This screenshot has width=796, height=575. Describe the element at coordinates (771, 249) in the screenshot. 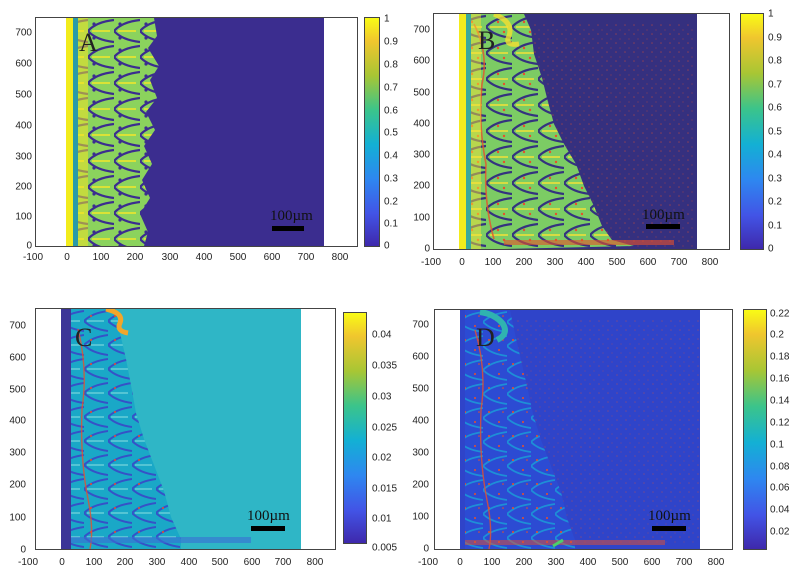

I see `colorbar-tick: 0` at that location.